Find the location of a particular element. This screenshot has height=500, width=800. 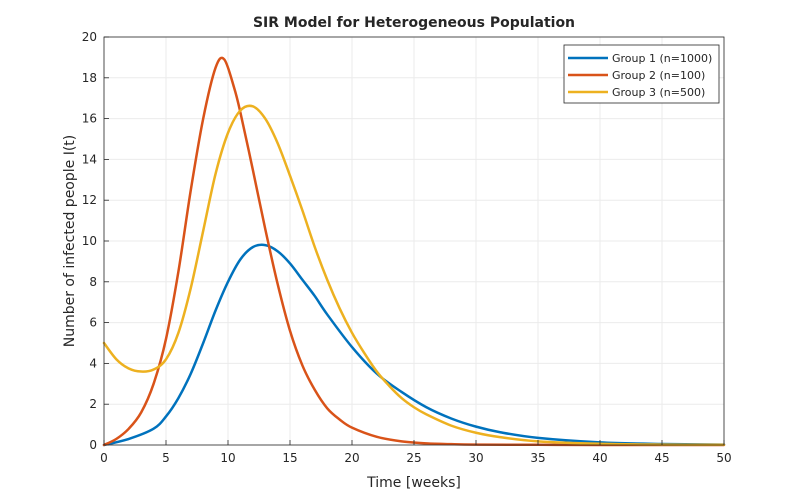

y-tick-label: 16 is located at coordinates (89, 119).